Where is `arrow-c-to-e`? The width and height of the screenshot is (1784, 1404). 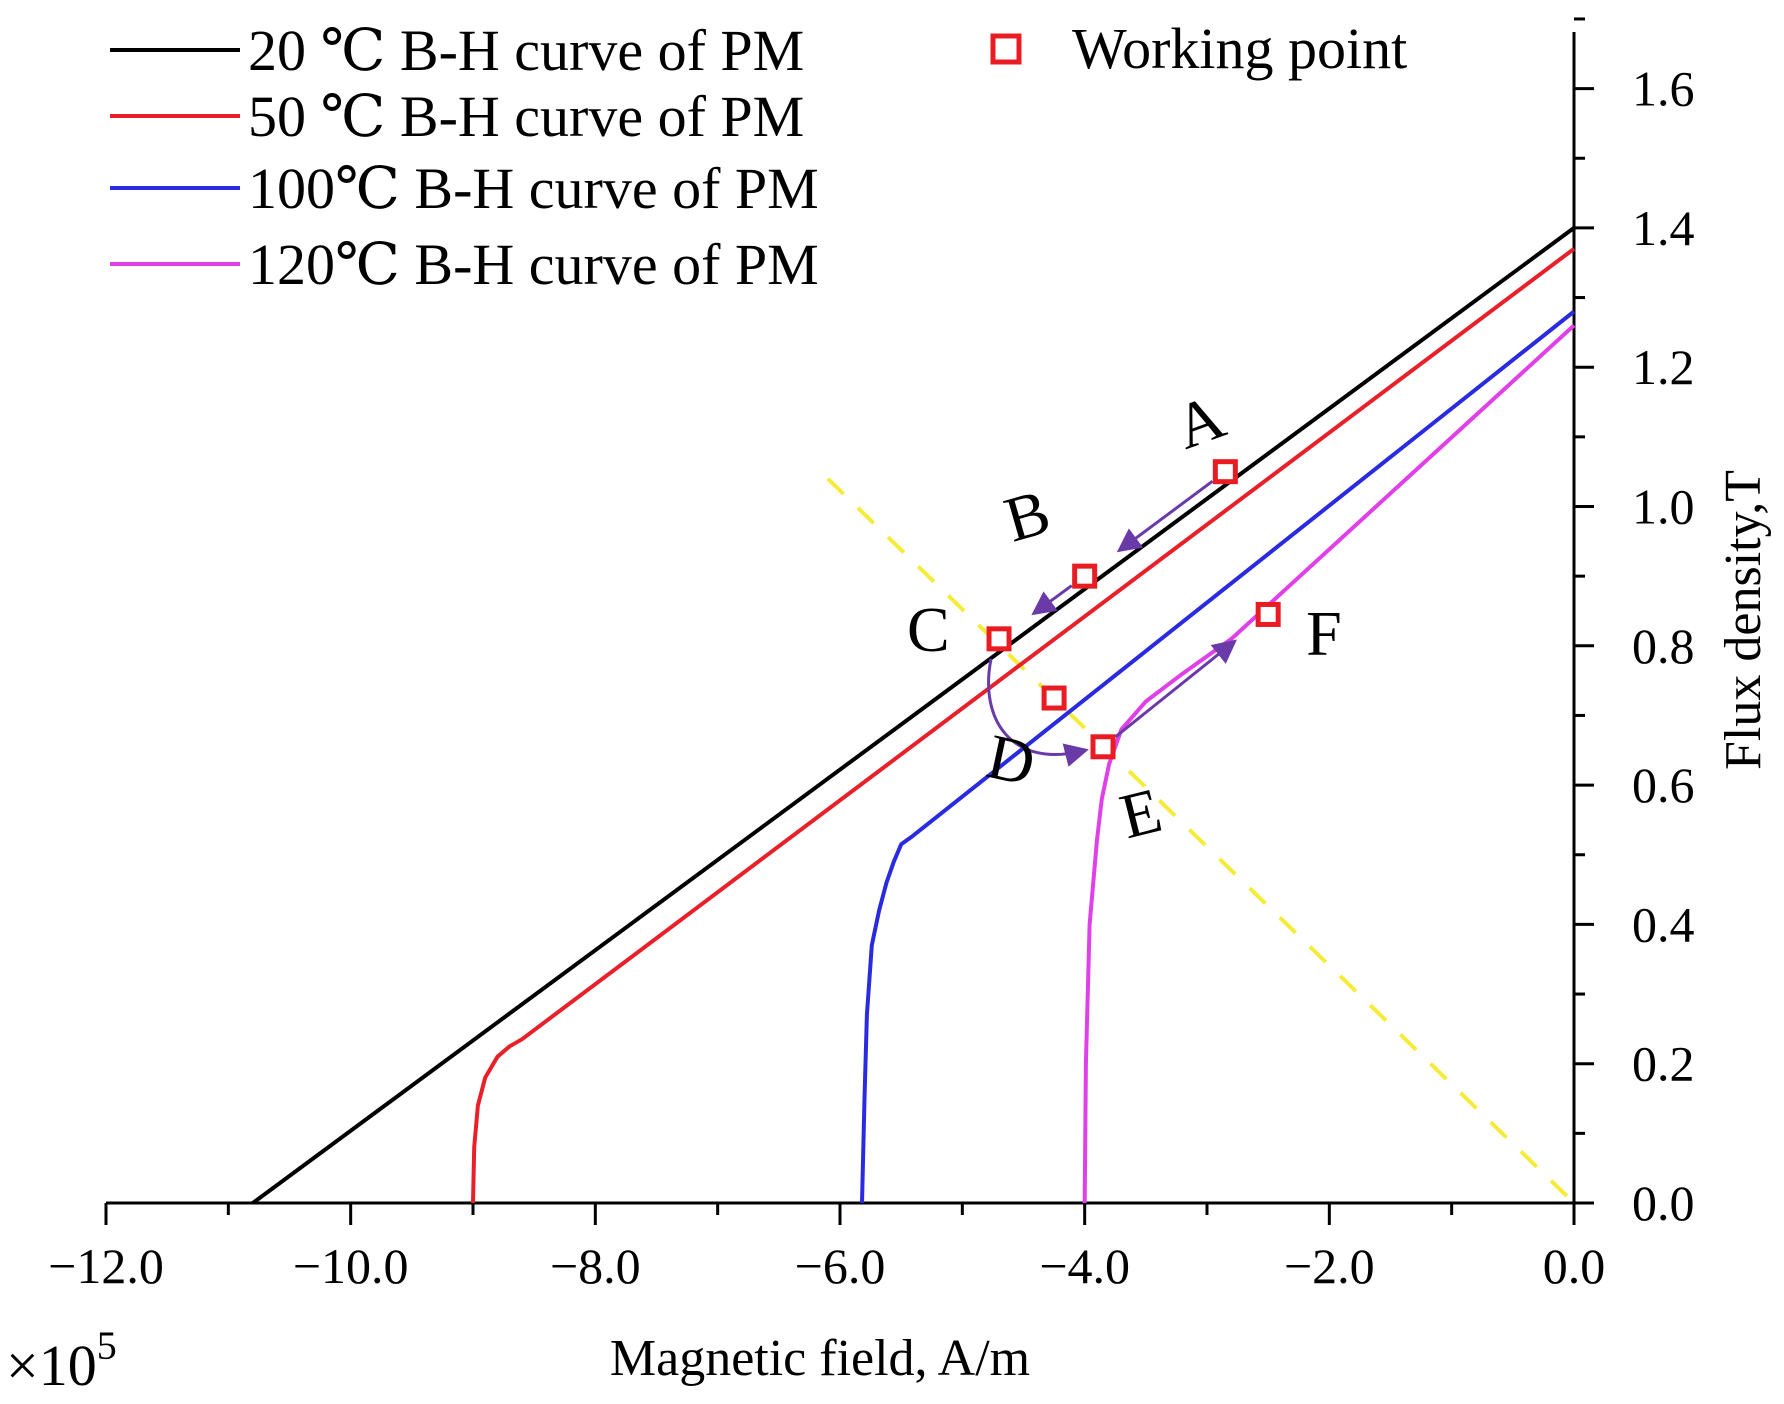
arrow-c-to-e is located at coordinates (1038, 712).